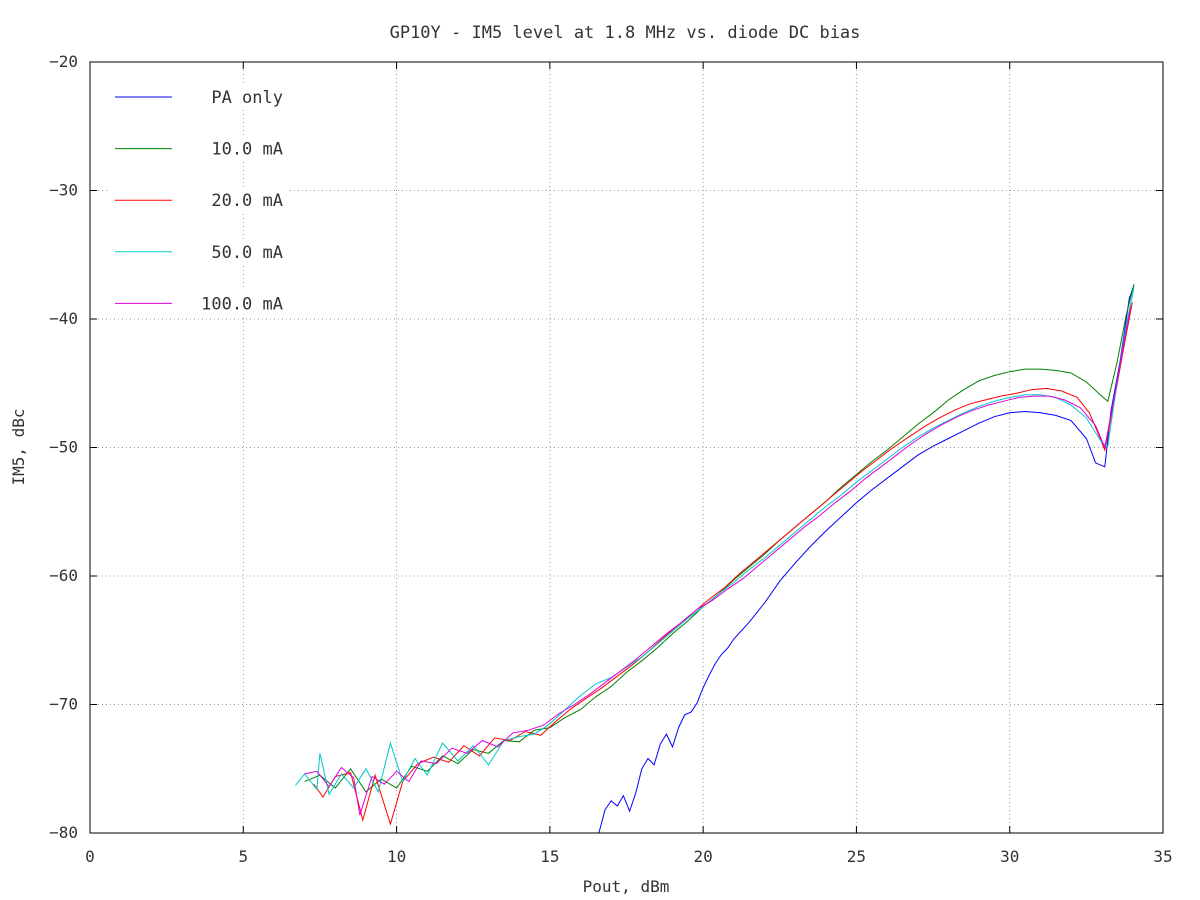 This screenshot has height=900, width=1200. I want to click on x-tick-label: 0, so click(90, 856).